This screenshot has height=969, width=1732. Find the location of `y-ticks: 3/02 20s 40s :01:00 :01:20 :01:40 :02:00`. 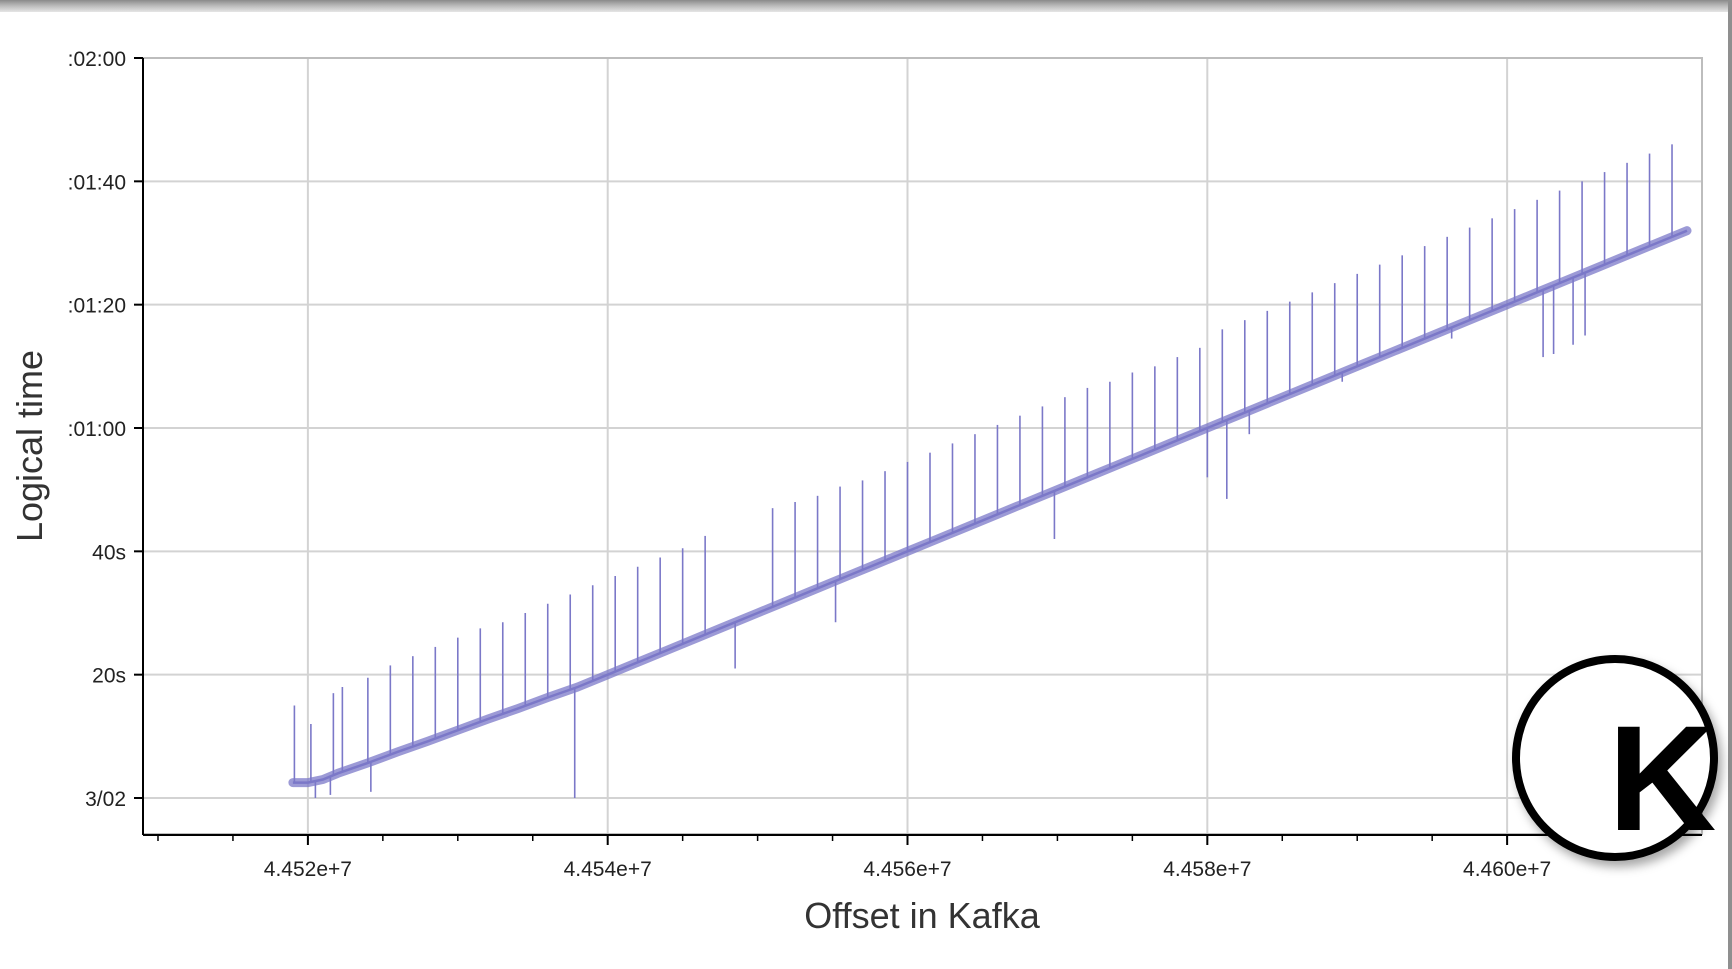

y-ticks: 3/02 20s 40s :01:00 :01:20 :01:40 :02:00 is located at coordinates (105, 429).